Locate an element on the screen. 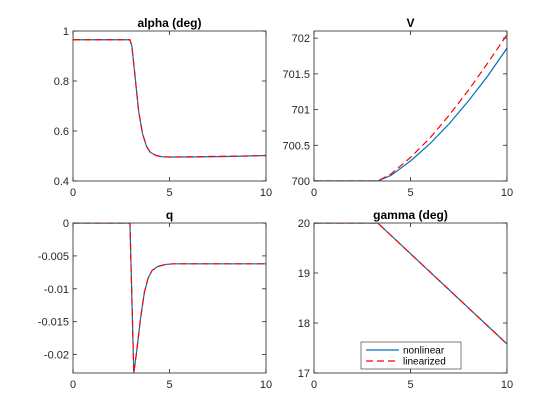  q-xtick-label: 5 is located at coordinates (169, 385).